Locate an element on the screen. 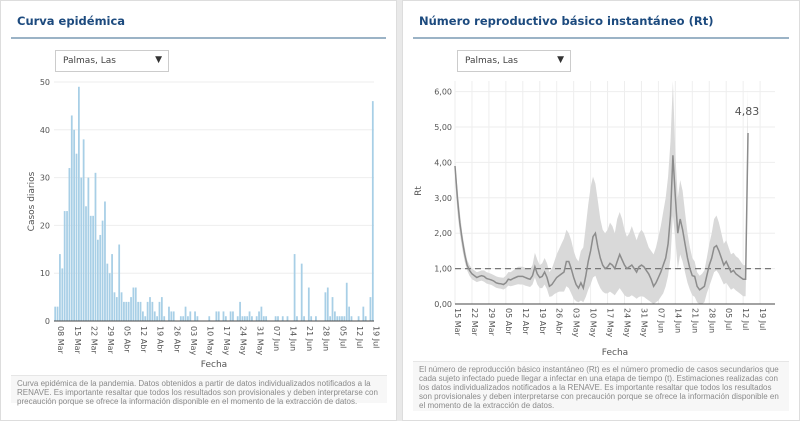  y-tick-label: 40 is located at coordinates (45, 130).